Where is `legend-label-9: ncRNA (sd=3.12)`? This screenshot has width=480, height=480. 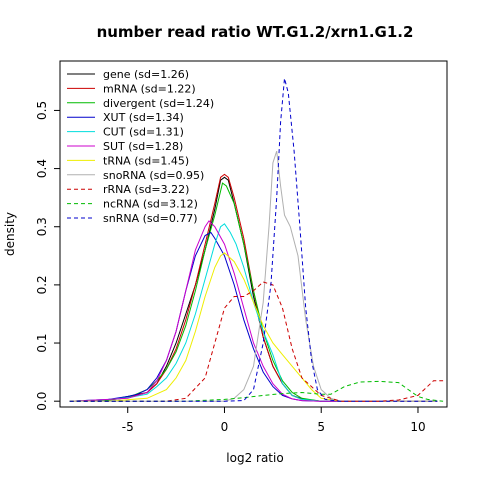
legend-label-9: ncRNA (sd=3.12) is located at coordinates (150, 204).